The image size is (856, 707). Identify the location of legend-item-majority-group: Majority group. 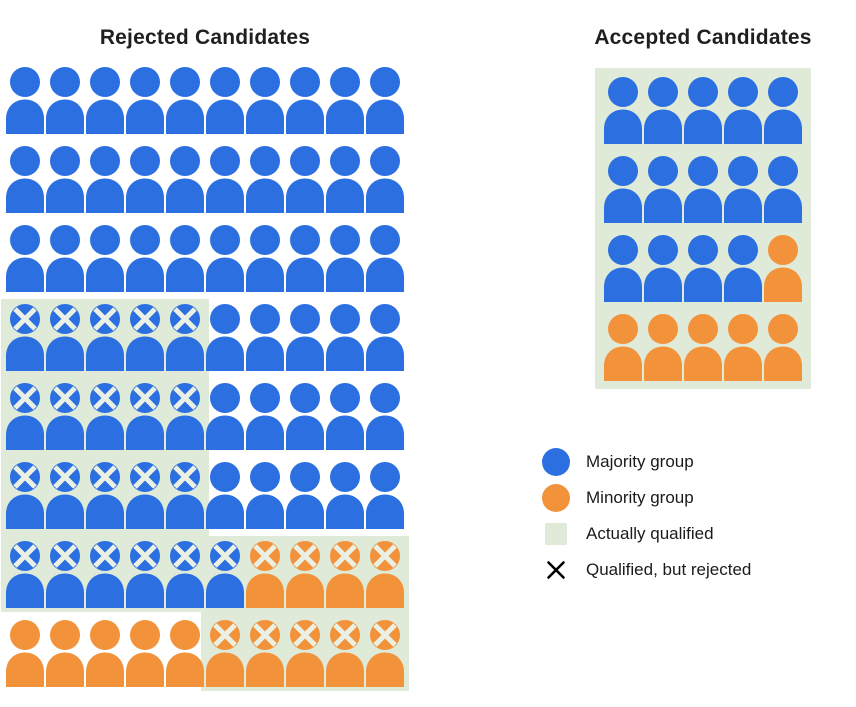
(646, 462).